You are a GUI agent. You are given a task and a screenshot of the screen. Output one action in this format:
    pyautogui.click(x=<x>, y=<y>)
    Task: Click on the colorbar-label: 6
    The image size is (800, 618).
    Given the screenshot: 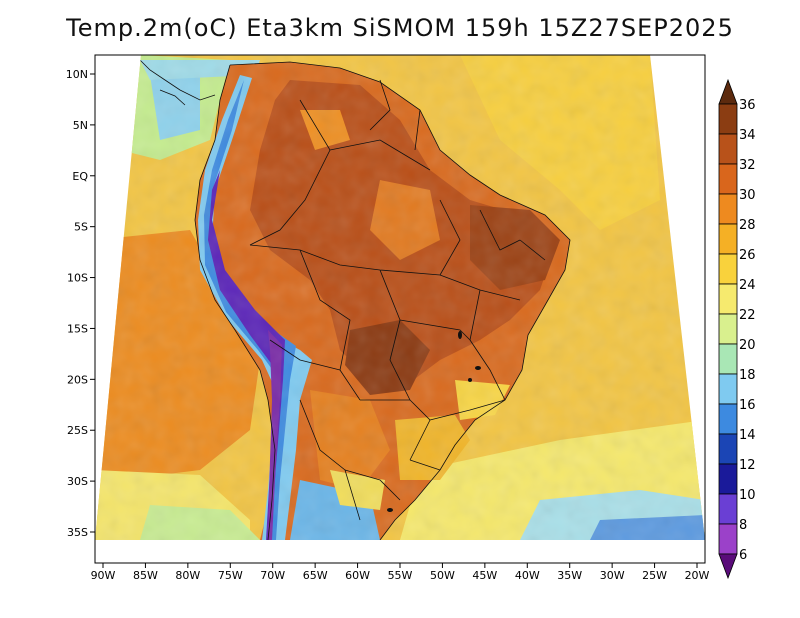 What is the action you would take?
    pyautogui.click(x=743, y=555)
    